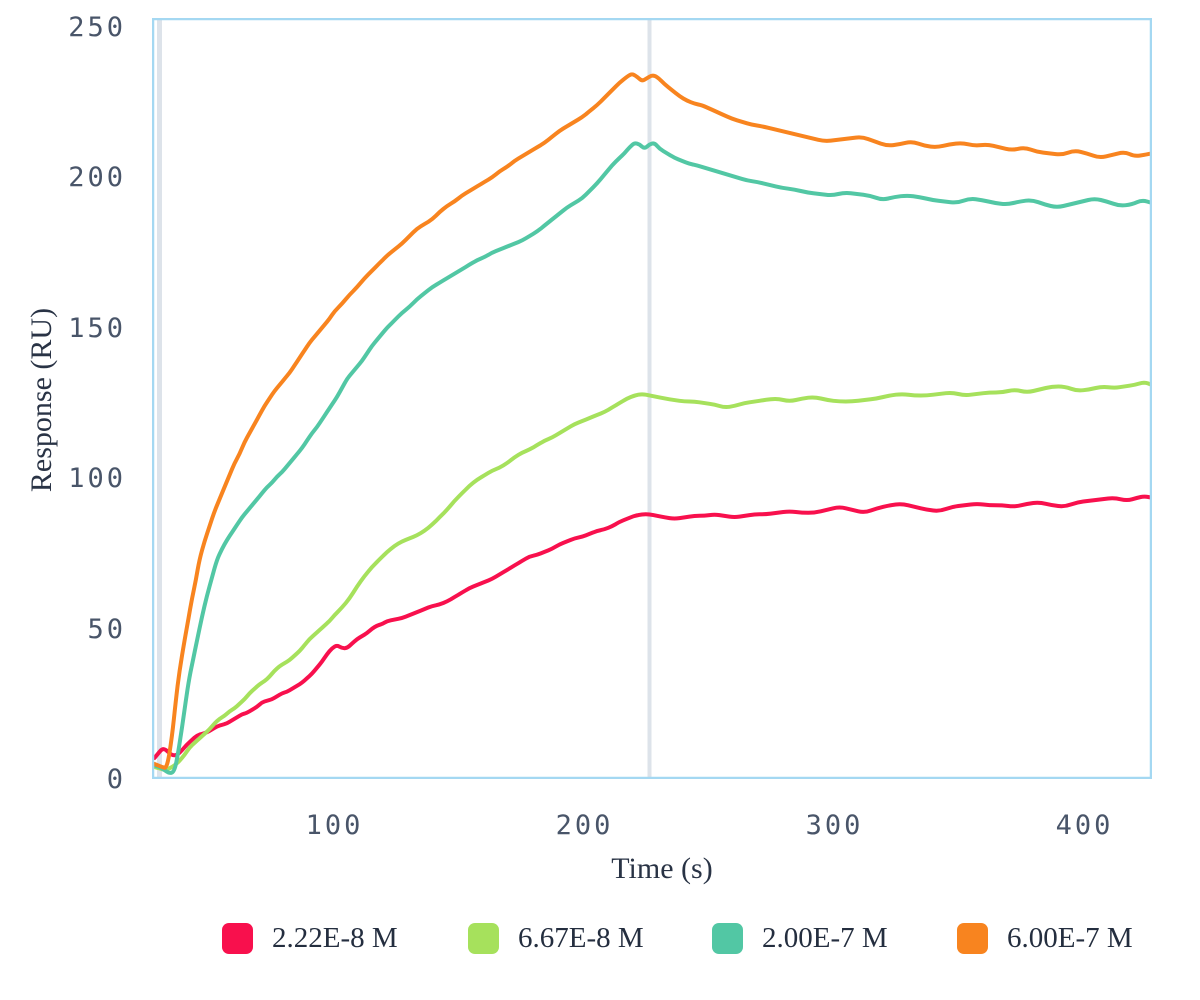 The height and width of the screenshot is (1000, 1200). I want to click on x-tick-label: 100, so click(334, 825).